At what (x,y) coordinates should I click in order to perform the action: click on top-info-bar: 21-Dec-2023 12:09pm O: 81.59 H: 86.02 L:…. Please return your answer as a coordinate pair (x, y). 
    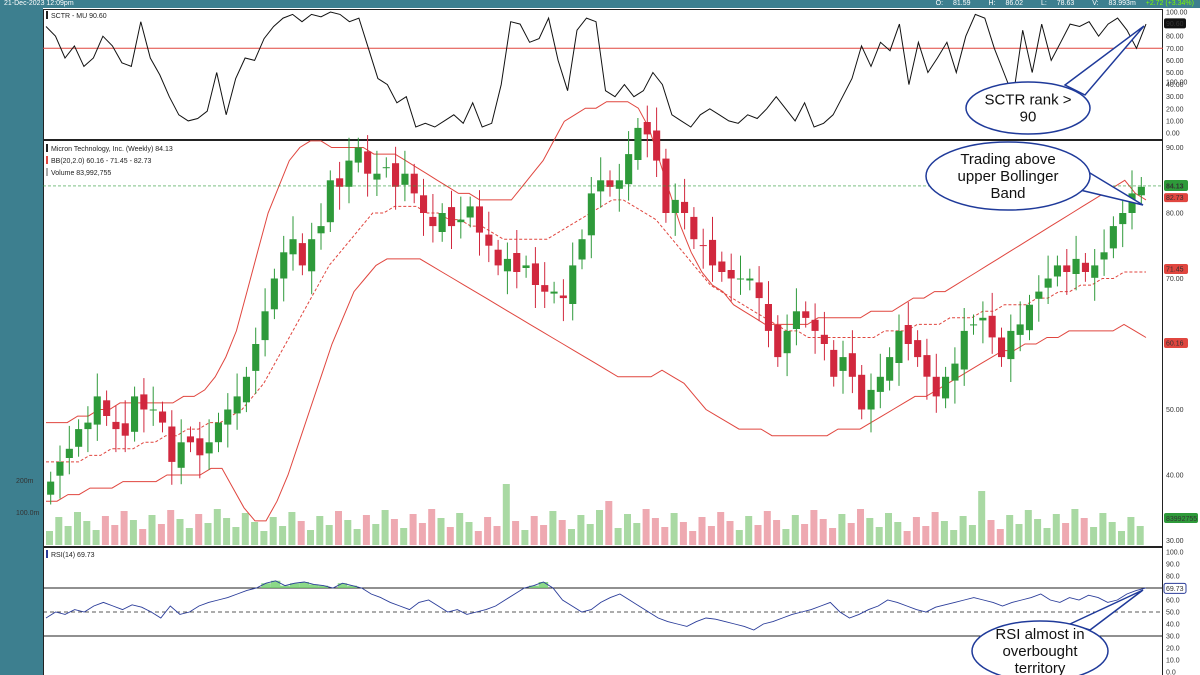
    Looking at the image, I should click on (600, 4).